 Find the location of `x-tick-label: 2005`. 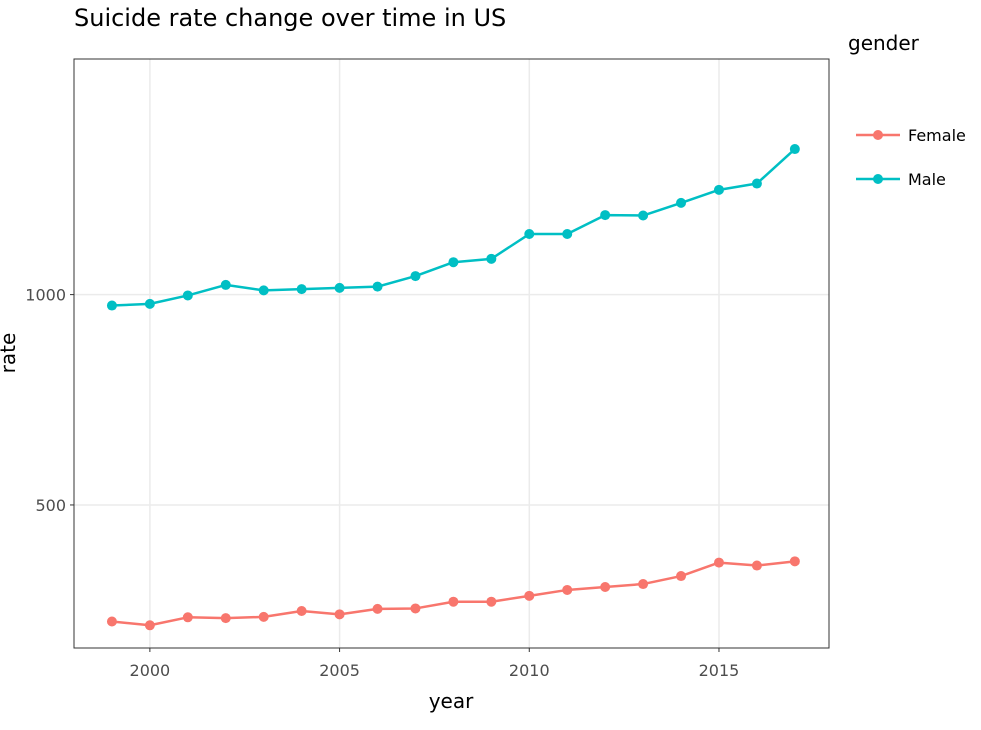

x-tick-label: 2005 is located at coordinates (339, 670).